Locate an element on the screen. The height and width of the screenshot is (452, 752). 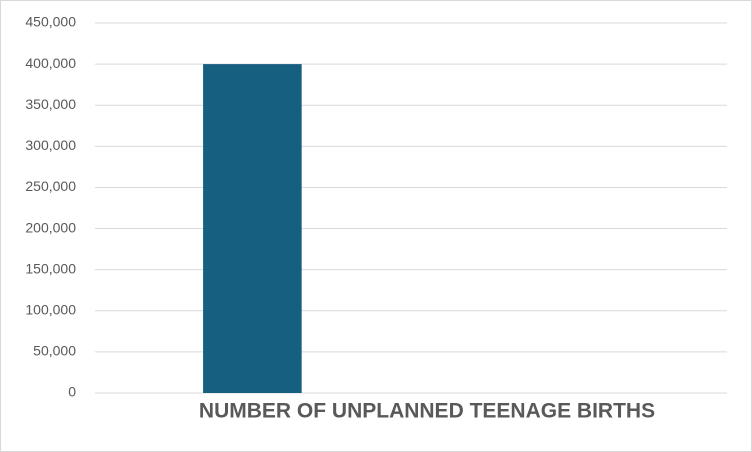
x-tick-label: NUMBER OF UNPLANNED TEENAGE BIRTHS is located at coordinates (427, 411).